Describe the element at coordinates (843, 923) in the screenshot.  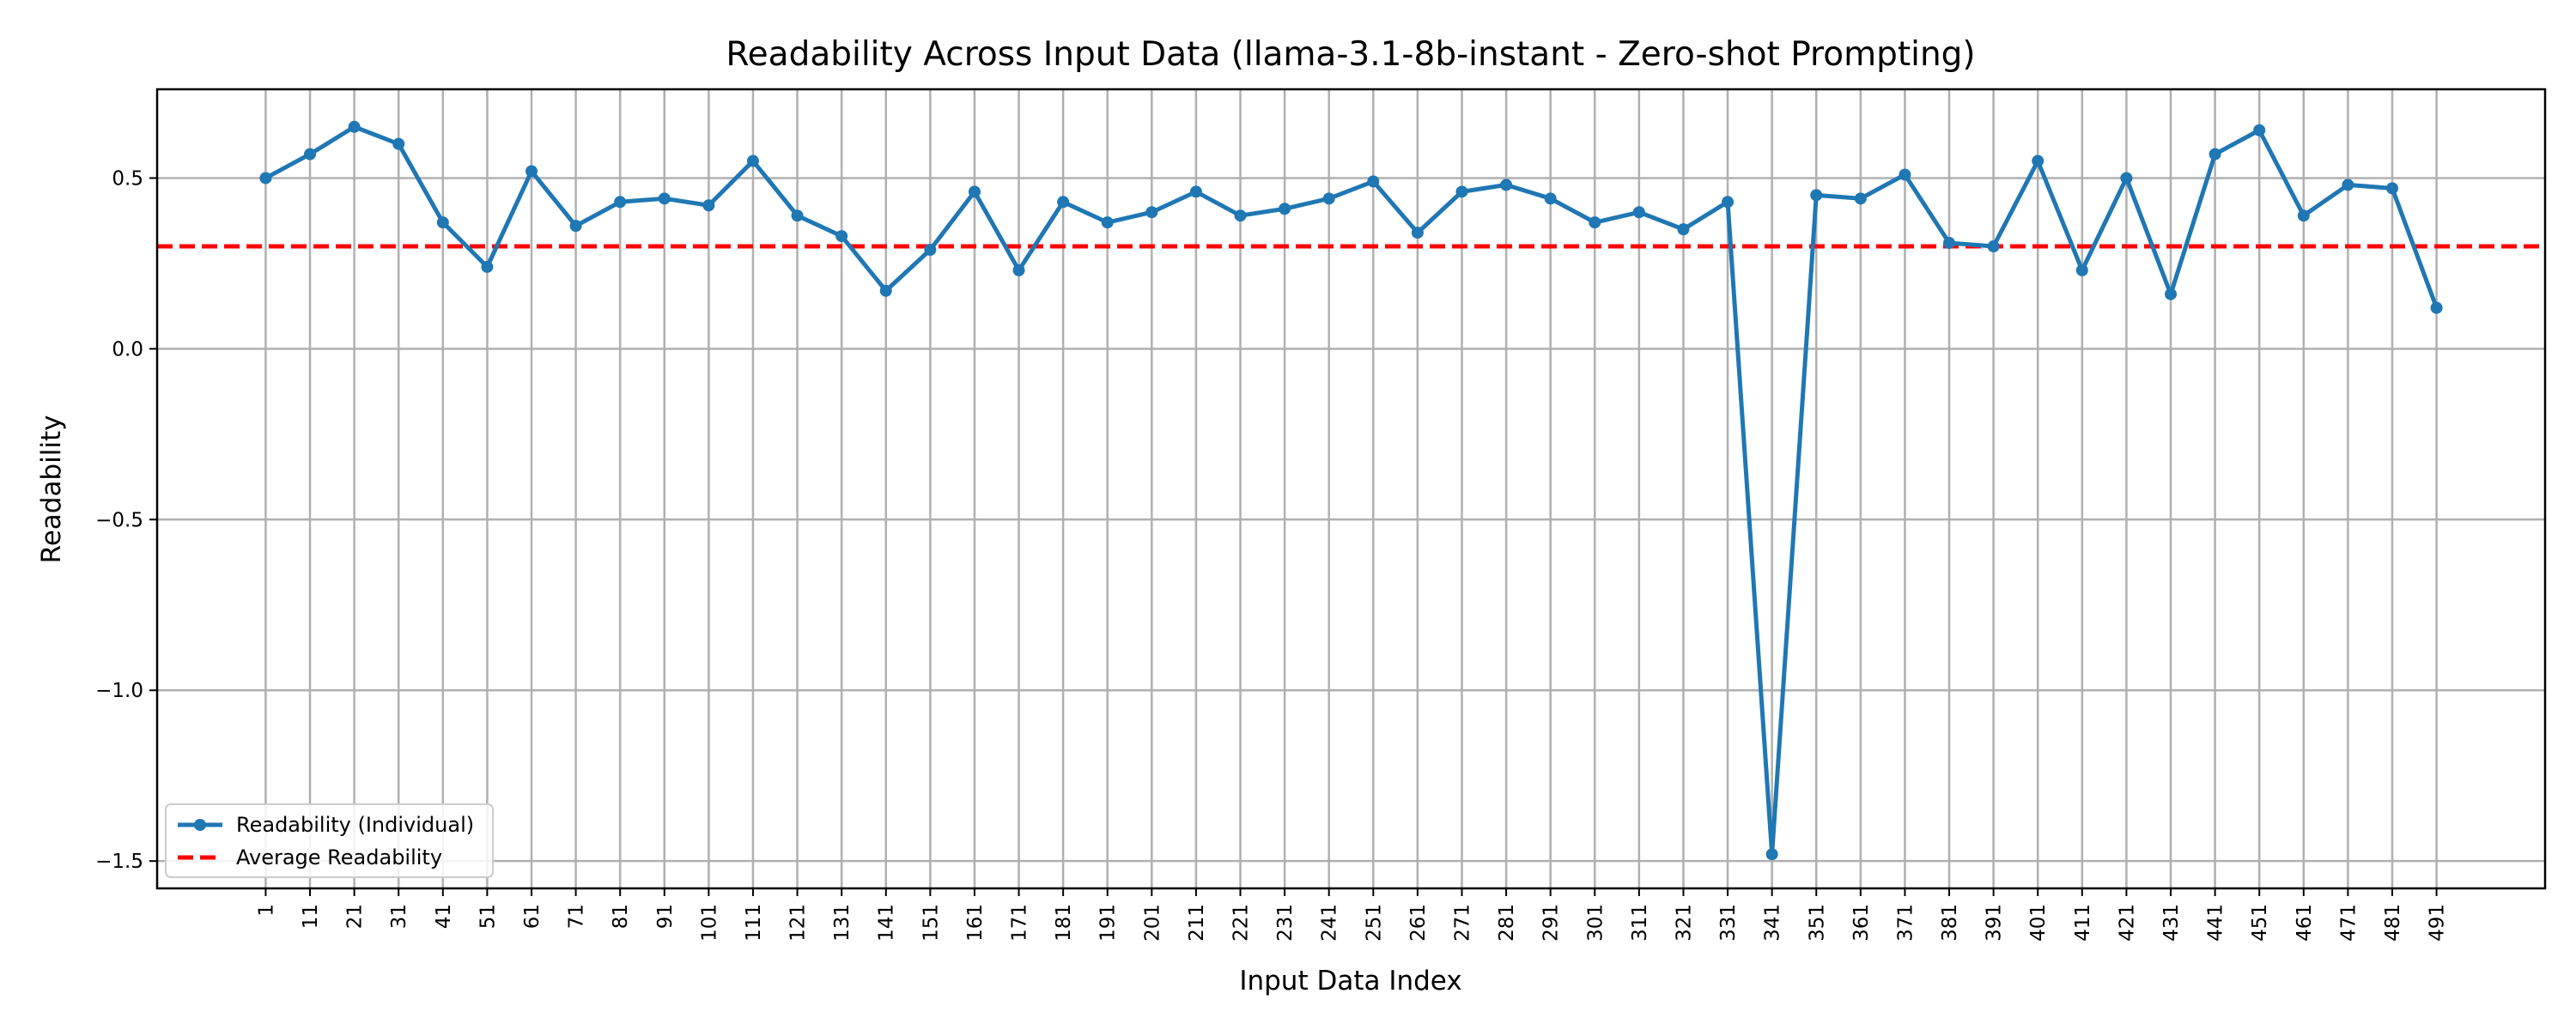
I see `x-tick-label: 131` at that location.